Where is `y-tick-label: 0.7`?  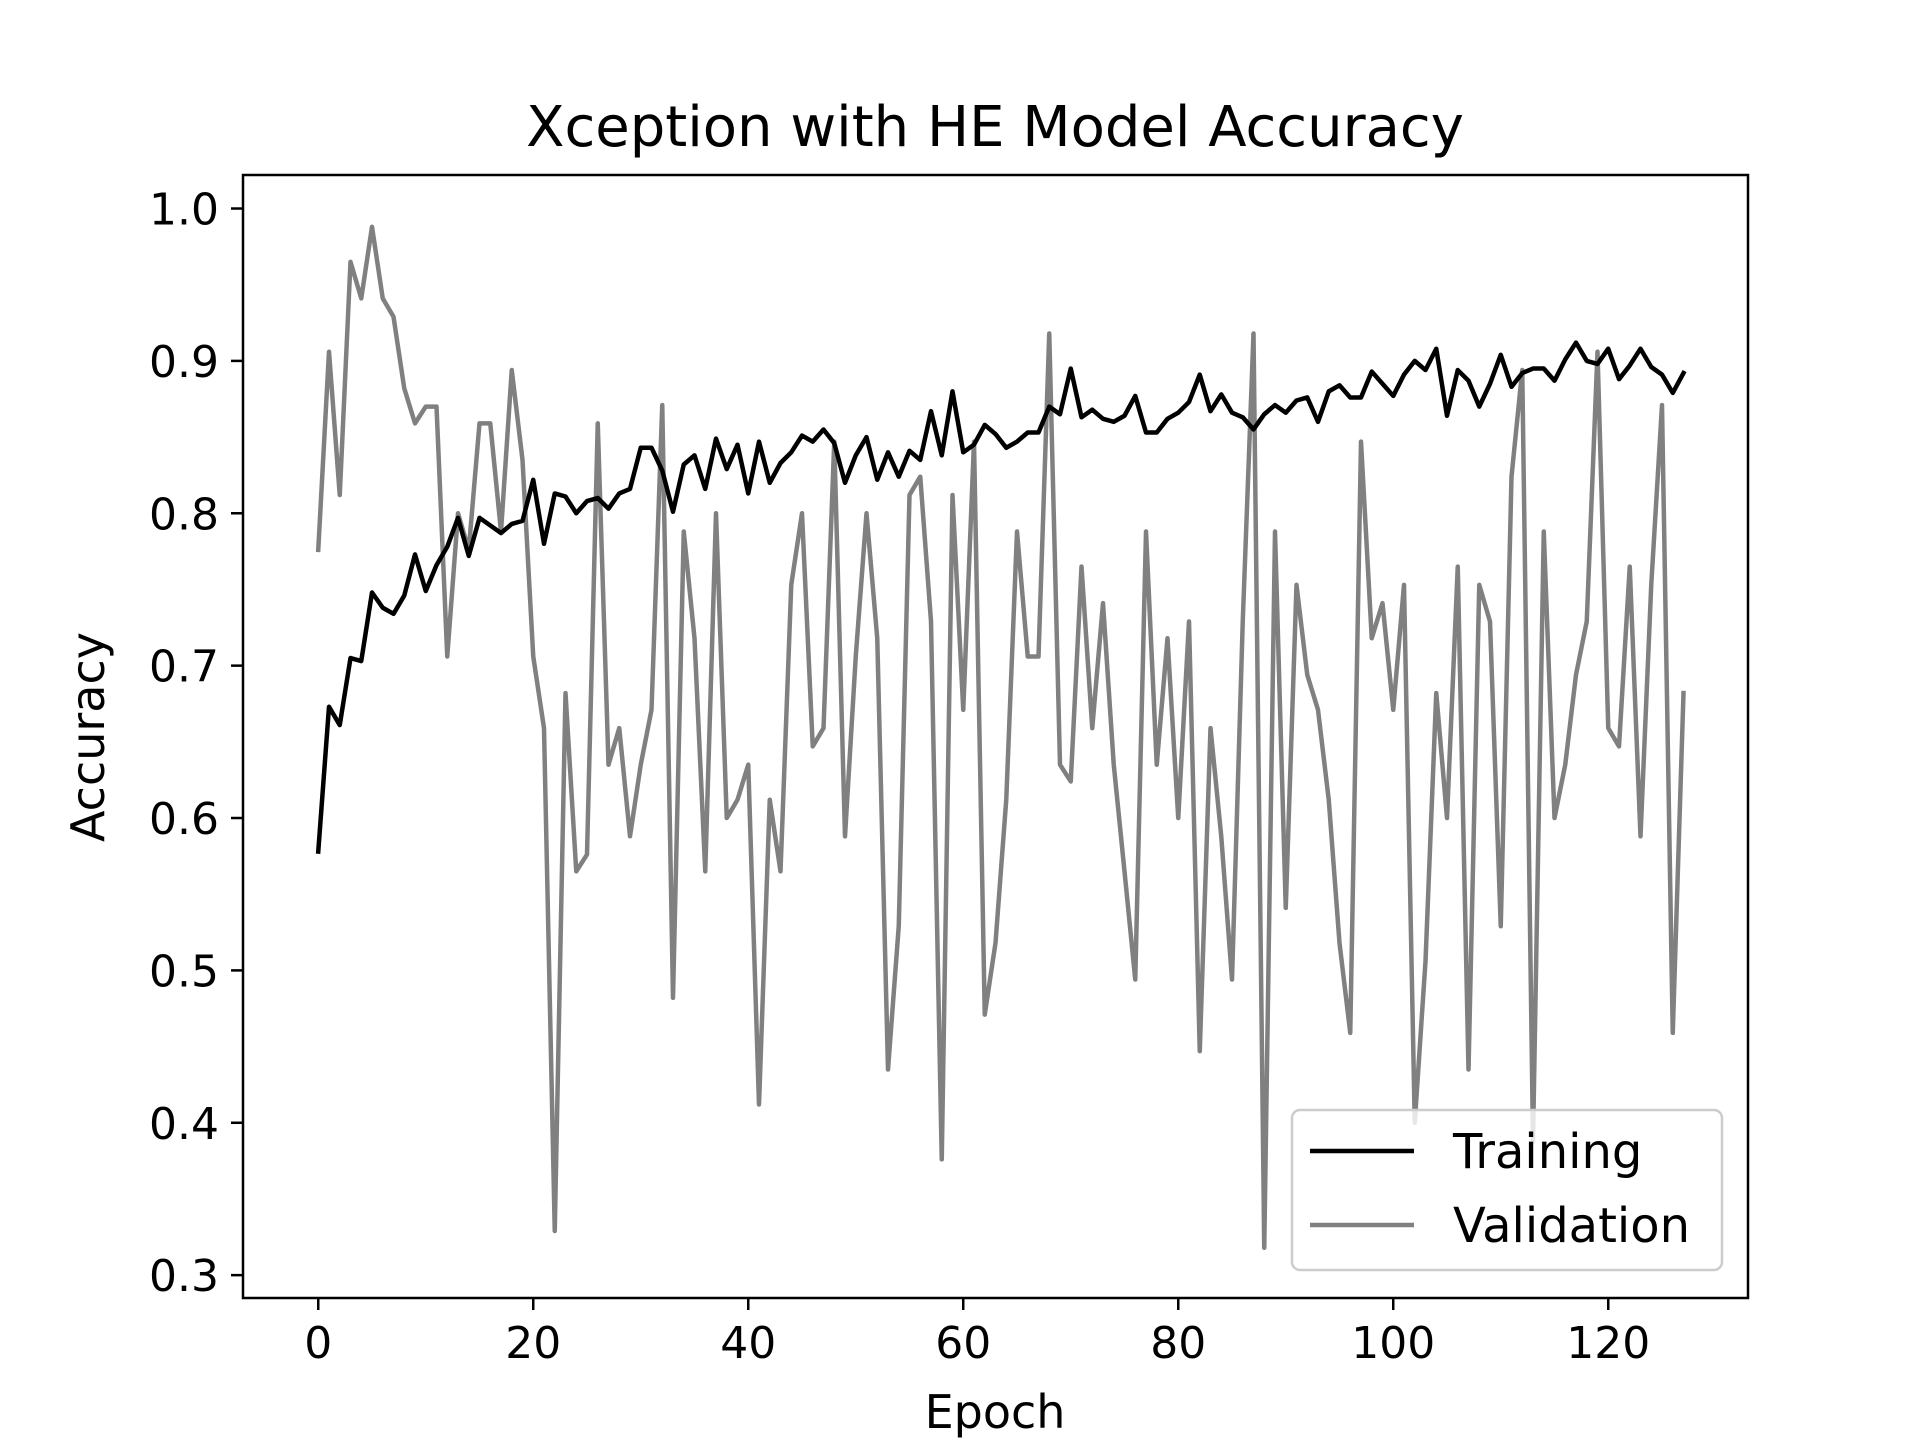
y-tick-label: 0.7 is located at coordinates (184, 667).